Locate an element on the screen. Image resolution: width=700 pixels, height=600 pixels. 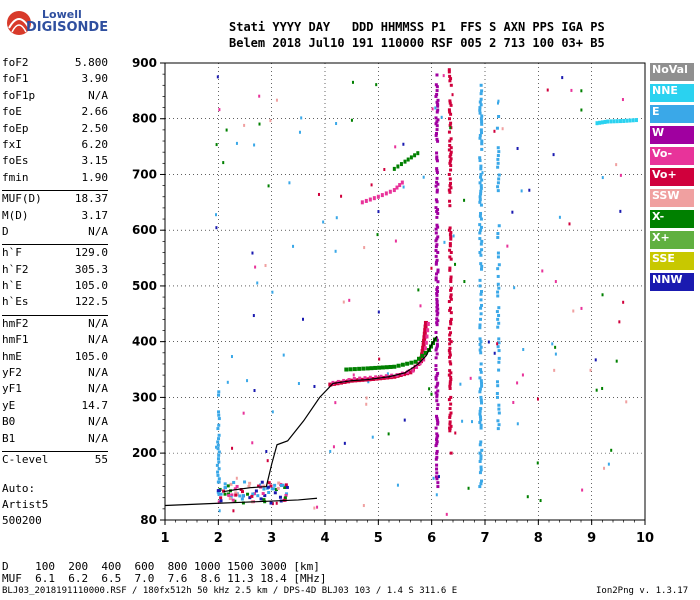
x-tick-label: 10 is located at coordinates (645, 538).